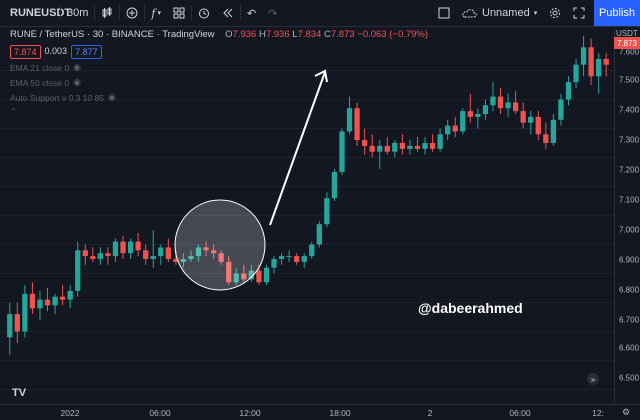 This screenshot has height=420, width=640. I want to click on candle-style-icon, so click(107, 12).